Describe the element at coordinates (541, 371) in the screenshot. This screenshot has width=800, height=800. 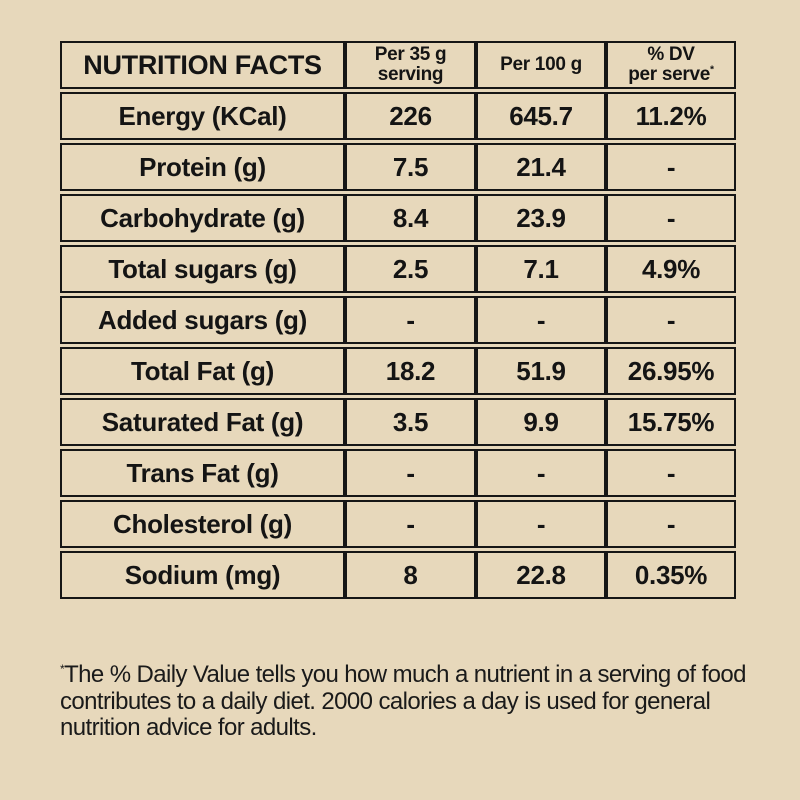
I see `per-100g-value-cell: 51.9` at that location.